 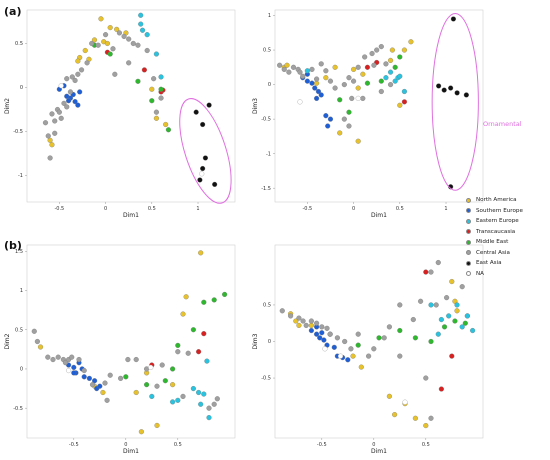 I want to click on y-tick-label: 0, so click(x=21, y=88).